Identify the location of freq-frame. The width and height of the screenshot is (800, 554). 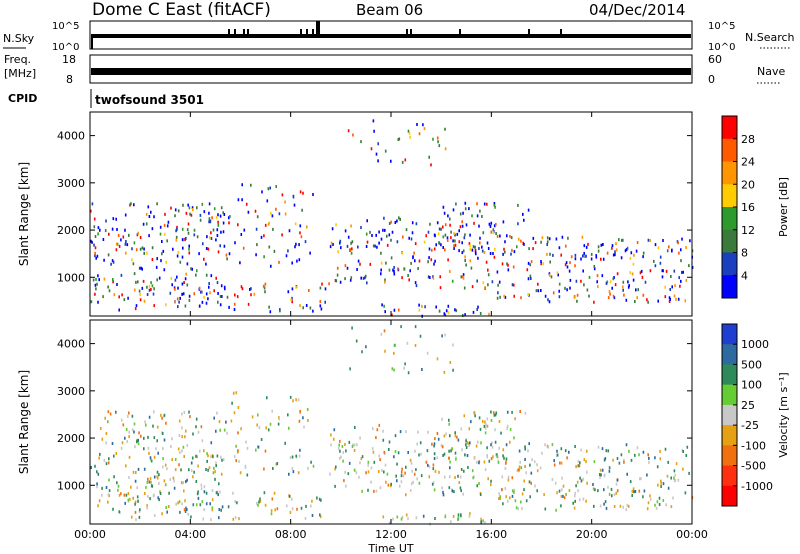
(391, 69).